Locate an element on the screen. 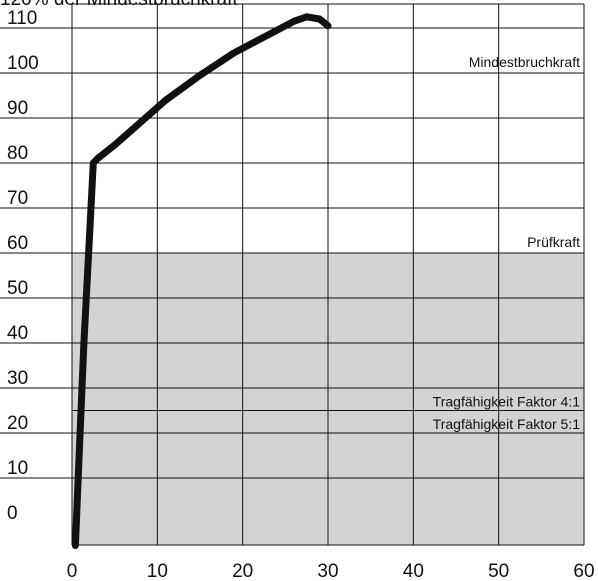 This screenshot has height=581, width=598. y-tick-label: 40 is located at coordinates (17, 333).